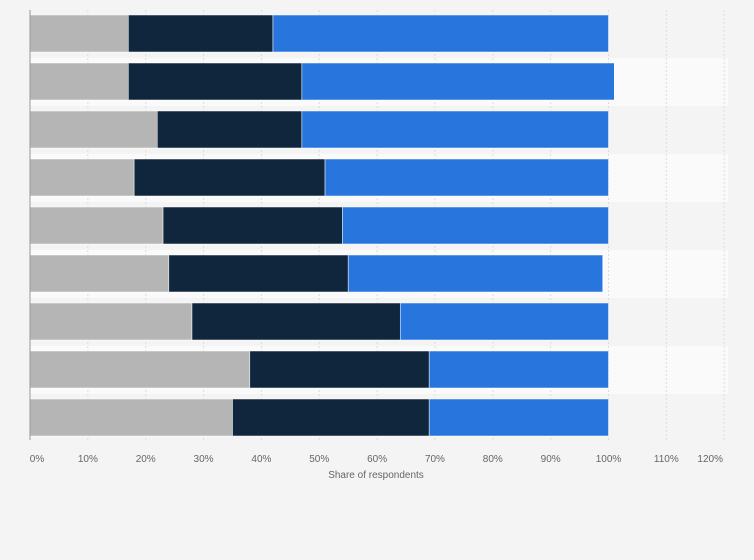  Describe the element at coordinates (710, 459) in the screenshot. I see `x-tick-label: 120%` at that location.